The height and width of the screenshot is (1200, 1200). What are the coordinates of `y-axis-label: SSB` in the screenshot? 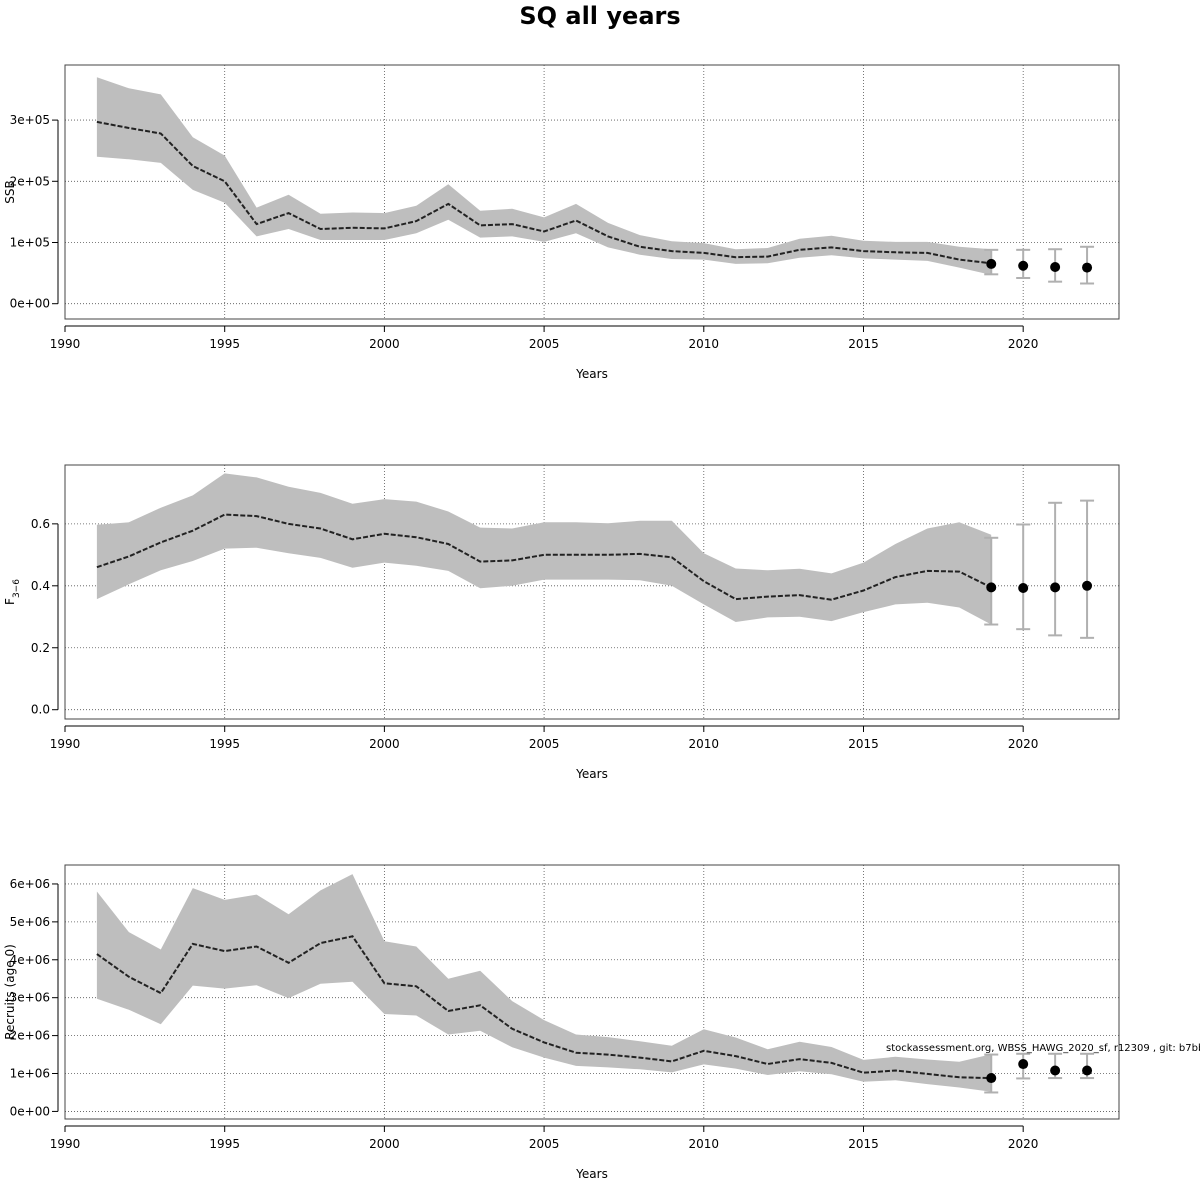 It's located at (10, 191).